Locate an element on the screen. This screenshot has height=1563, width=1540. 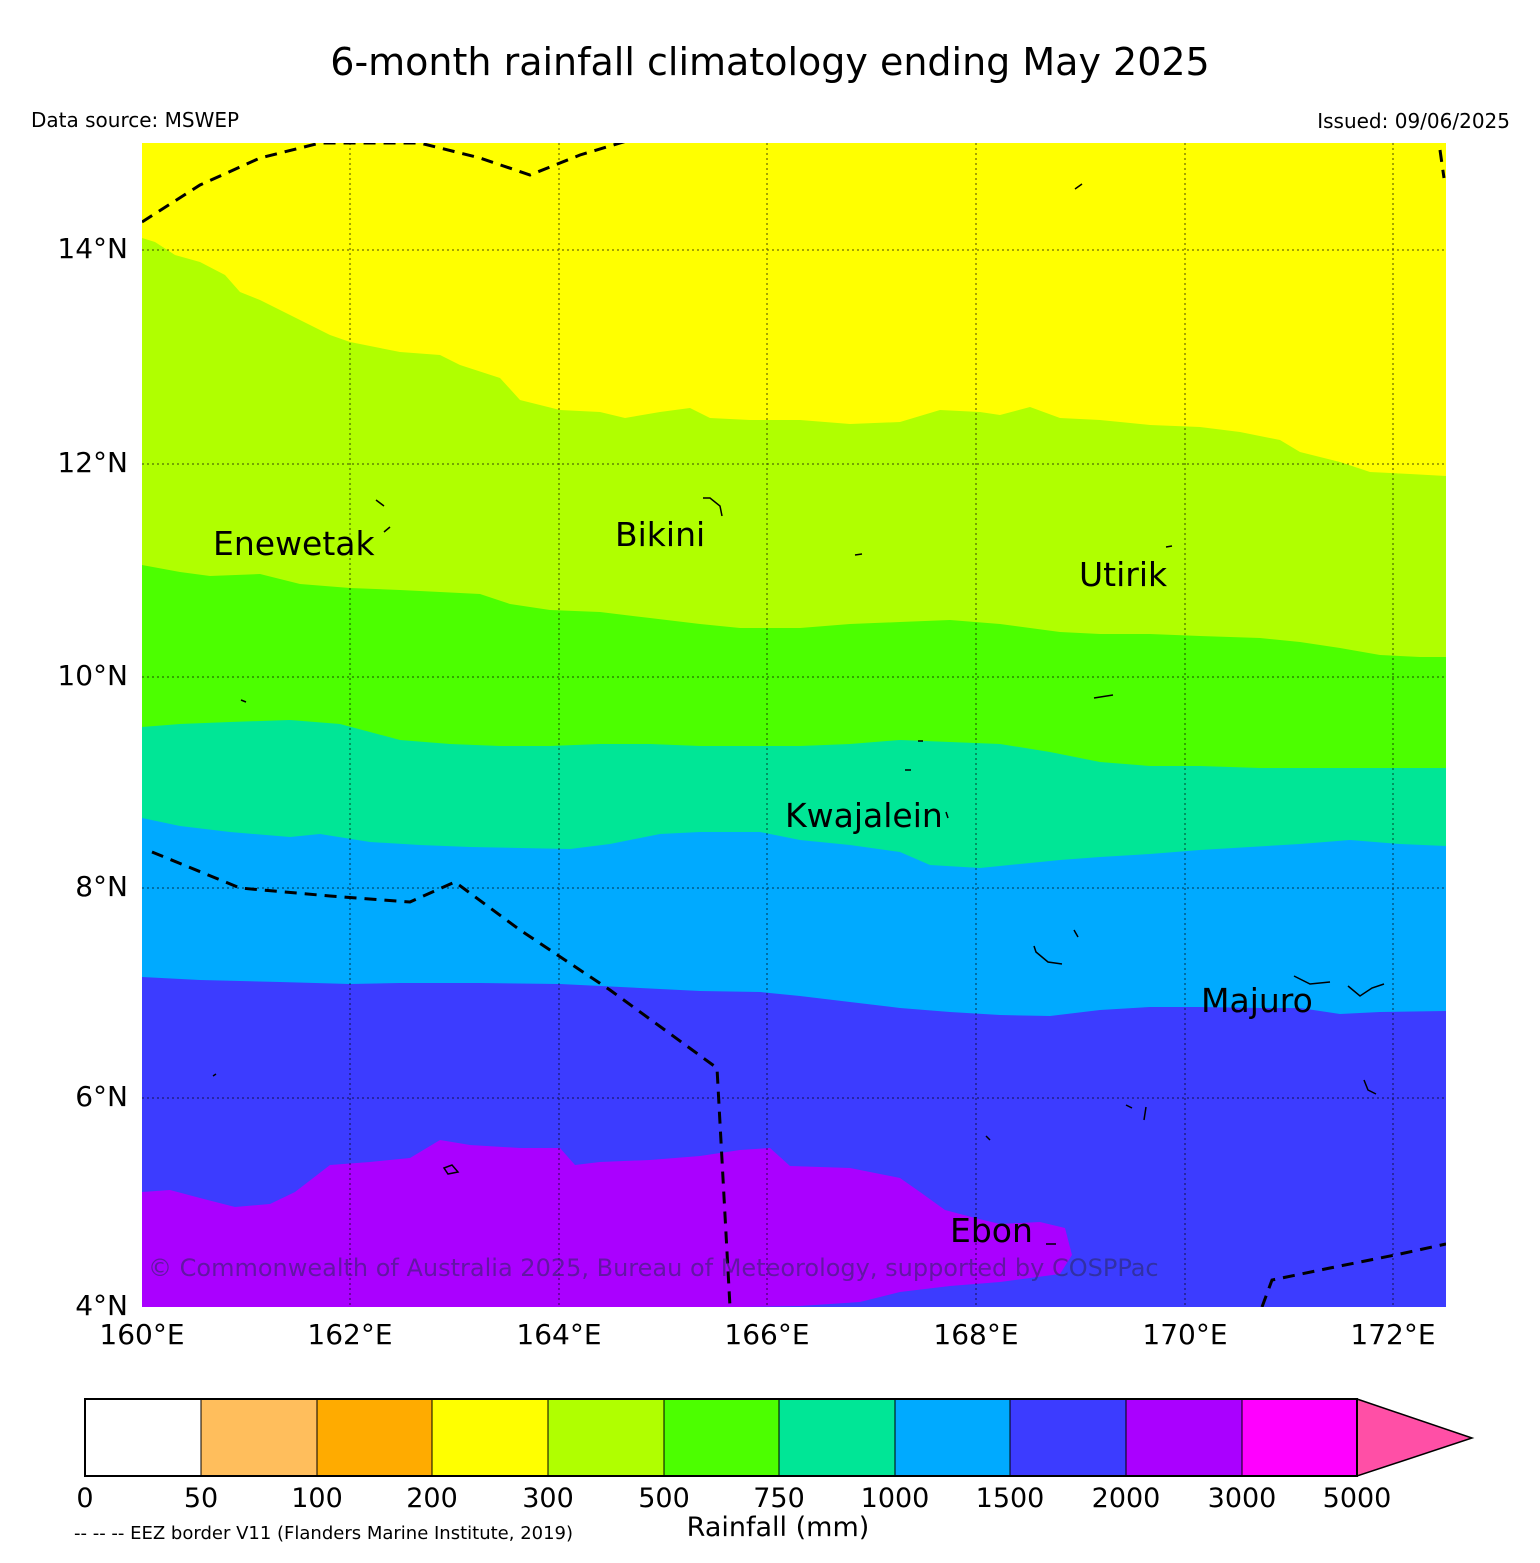
lon-label-172e: 172°E is located at coordinates (1393, 1334).